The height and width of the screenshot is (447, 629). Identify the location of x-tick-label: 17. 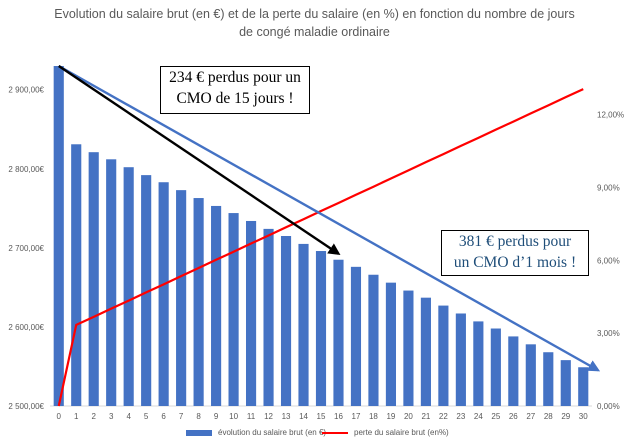
(356, 416).